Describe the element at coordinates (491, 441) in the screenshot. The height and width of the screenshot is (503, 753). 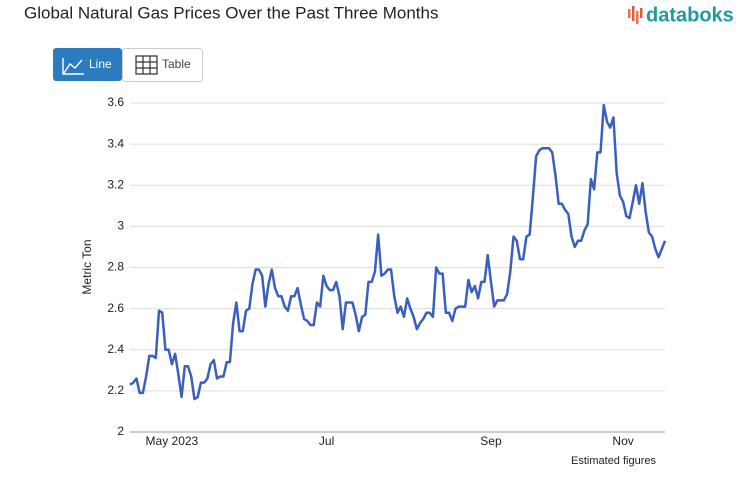
I see `x-tick-label: Sep` at that location.